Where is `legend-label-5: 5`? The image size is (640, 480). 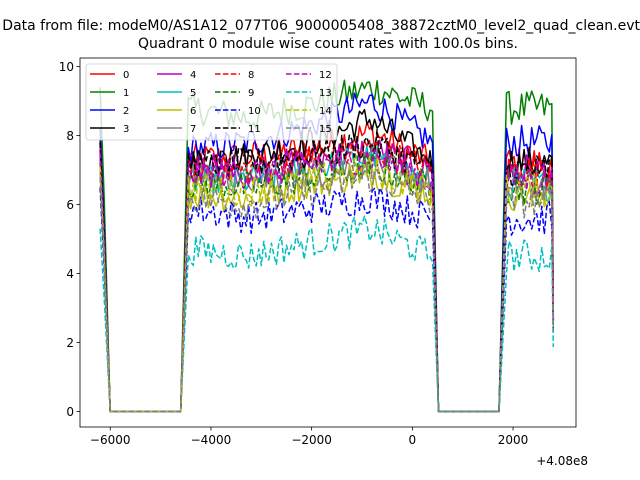
legend-label-5: 5 is located at coordinates (193, 93).